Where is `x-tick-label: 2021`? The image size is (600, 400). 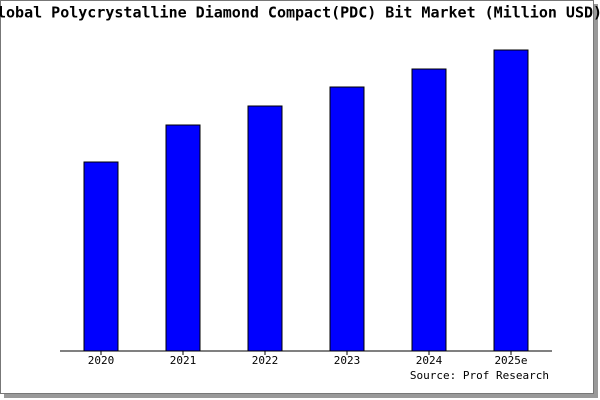
x-tick-label: 2021 is located at coordinates (183, 360).